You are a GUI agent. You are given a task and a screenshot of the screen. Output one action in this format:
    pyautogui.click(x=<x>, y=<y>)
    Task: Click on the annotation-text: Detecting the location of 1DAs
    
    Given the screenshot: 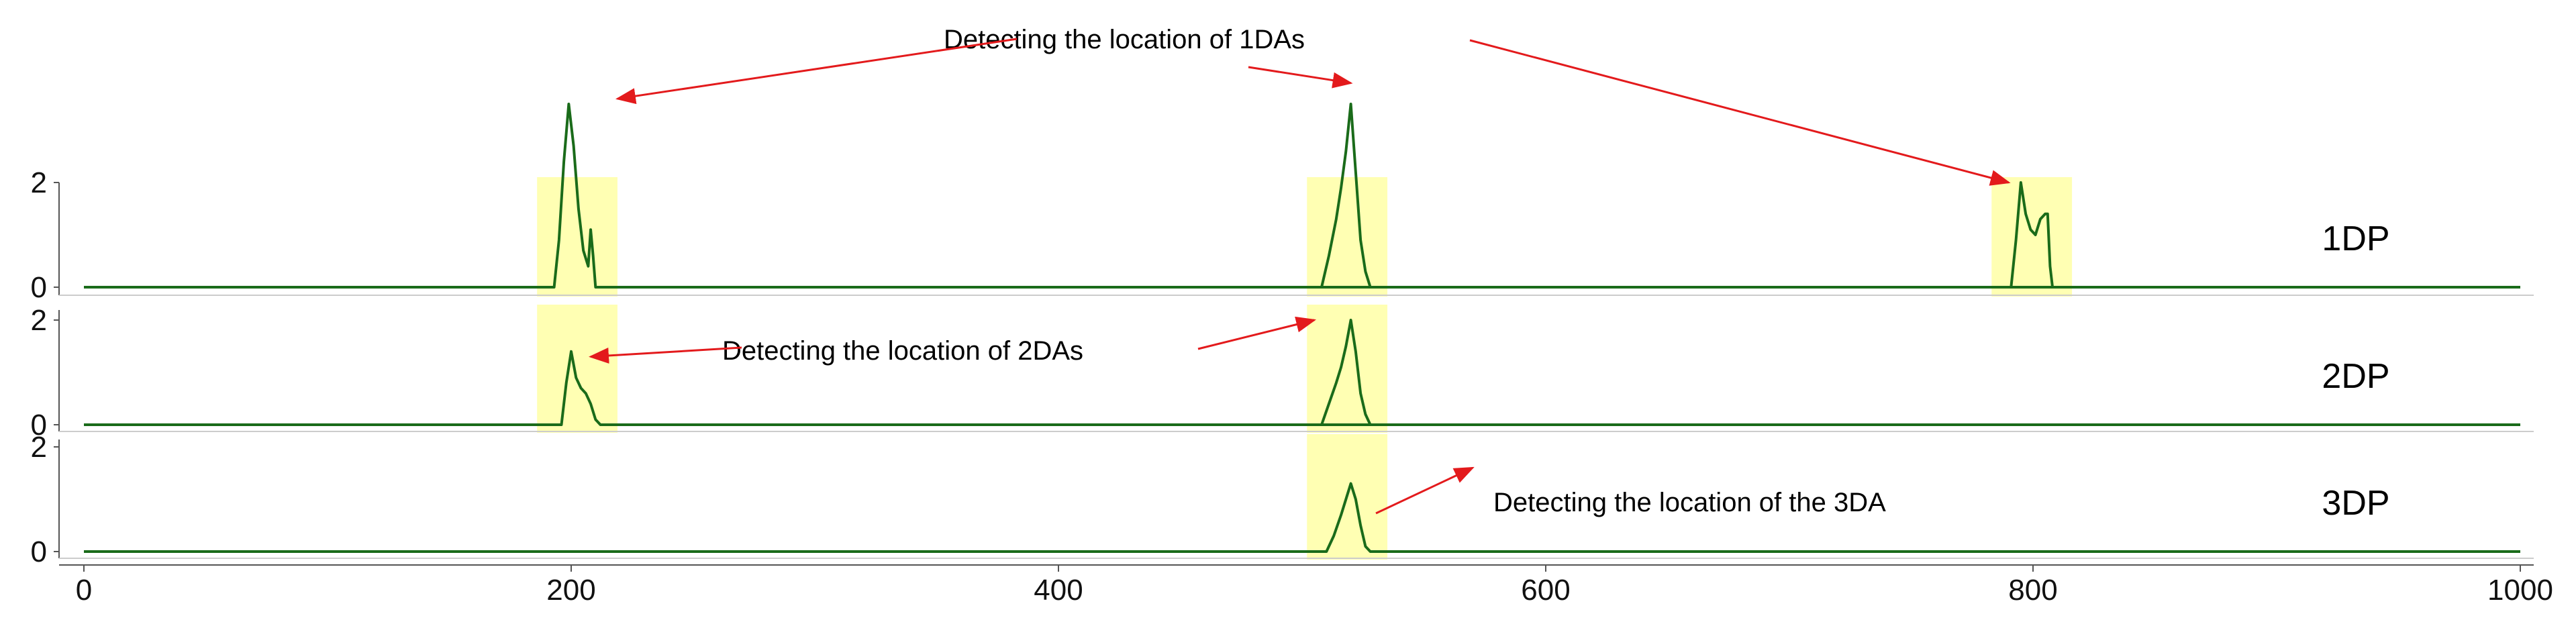 What is the action you would take?
    pyautogui.click(x=1124, y=39)
    